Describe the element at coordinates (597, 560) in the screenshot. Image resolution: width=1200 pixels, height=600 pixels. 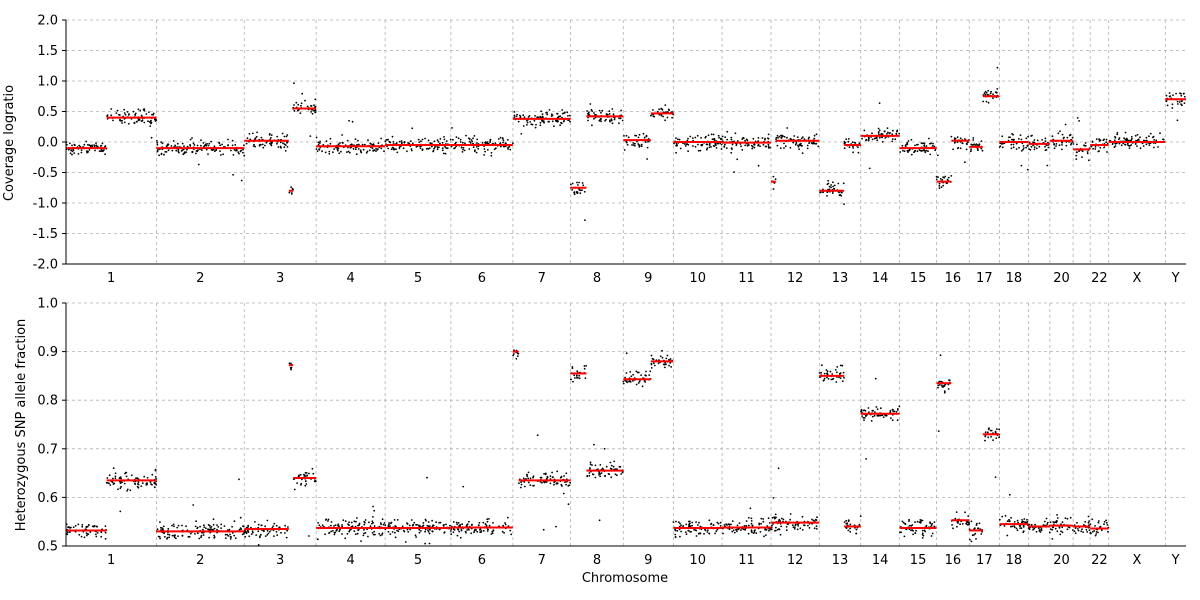
I see `baf-x-tick-label-chr8: 8` at that location.